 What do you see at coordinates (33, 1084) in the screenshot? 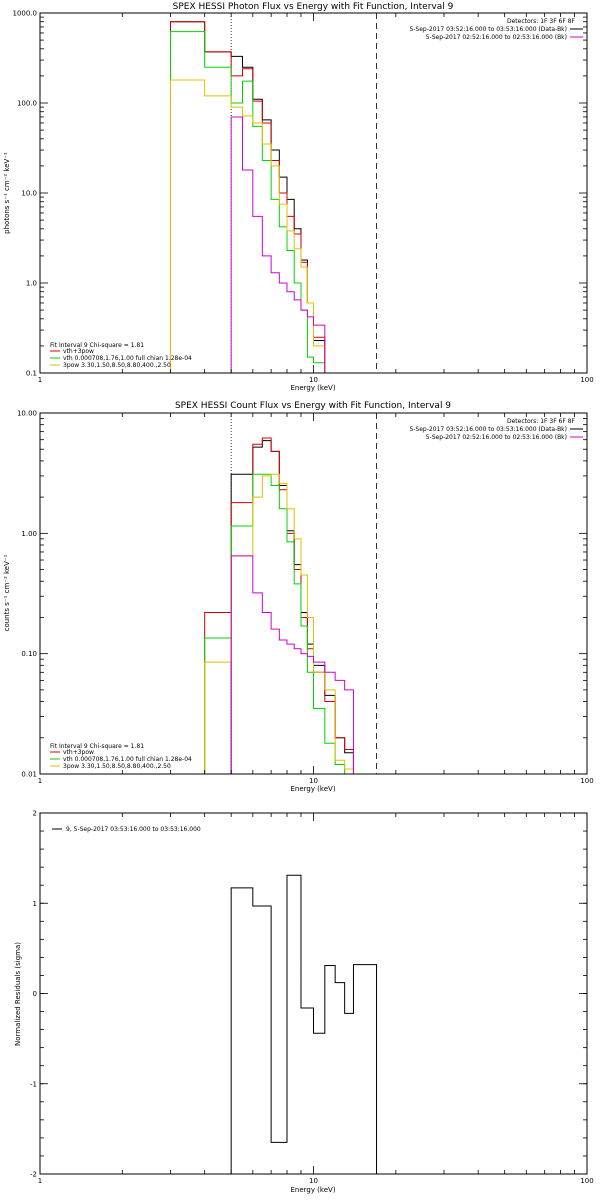
I see `y-tick-label: -1` at bounding box center [33, 1084].